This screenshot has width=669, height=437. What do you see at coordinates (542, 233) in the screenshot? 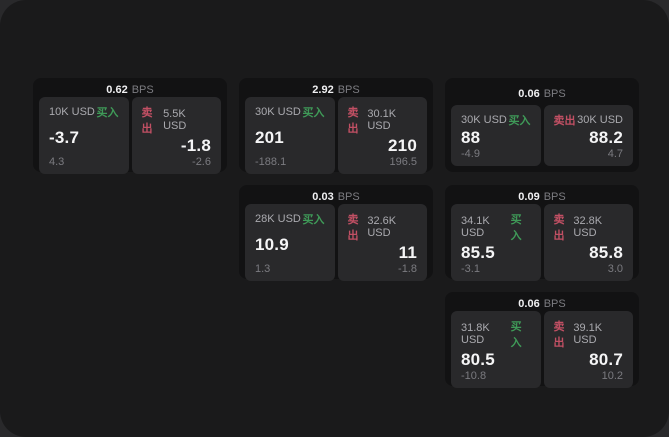
I see `quote-card: 0.09 BPS 34.1K USD 买入 85.5 -3.1 卖出` at bounding box center [542, 233].